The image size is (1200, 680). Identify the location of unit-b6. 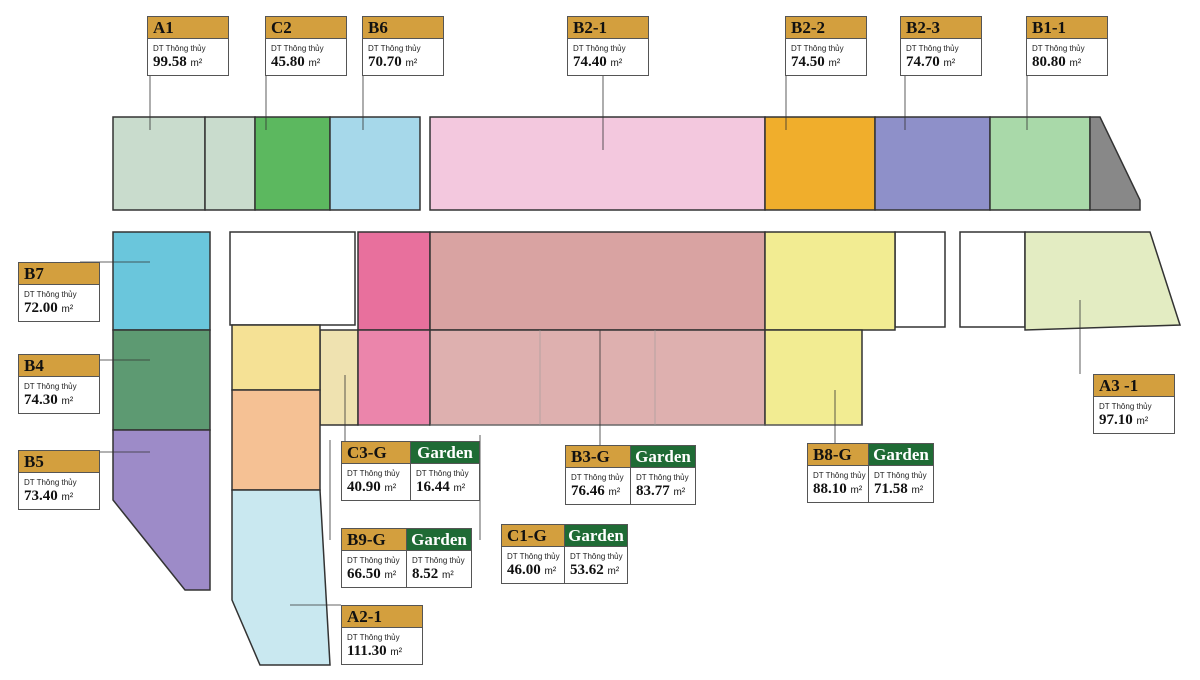
(375, 163).